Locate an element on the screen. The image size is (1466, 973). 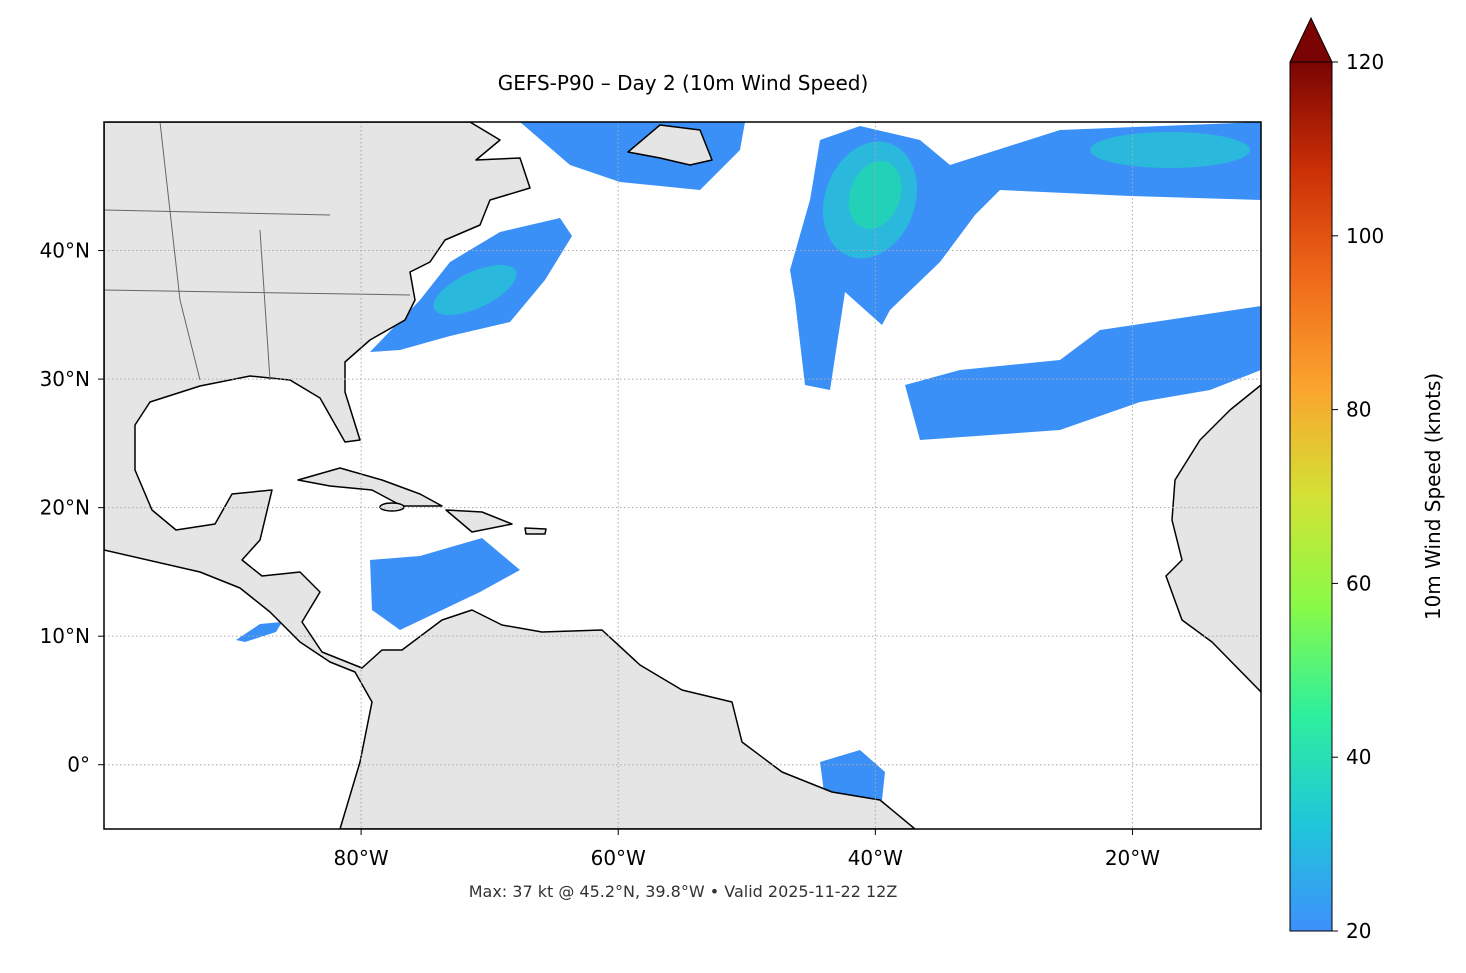
y-tick-label: 20°N is located at coordinates (65, 508).